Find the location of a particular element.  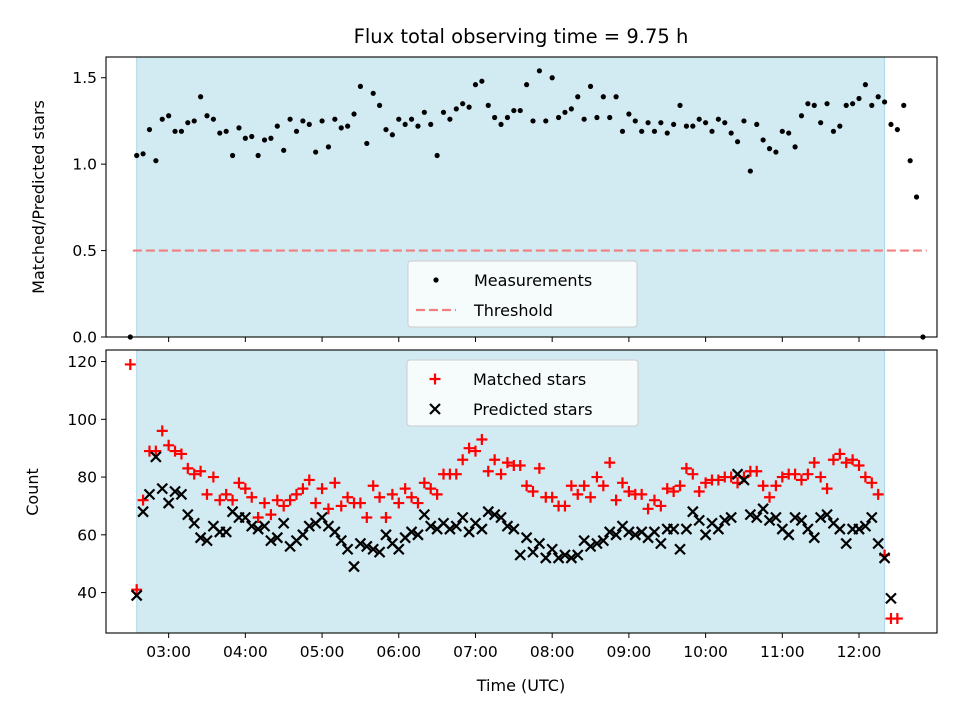

x-tick-label: 07:00 is located at coordinates (475, 652).